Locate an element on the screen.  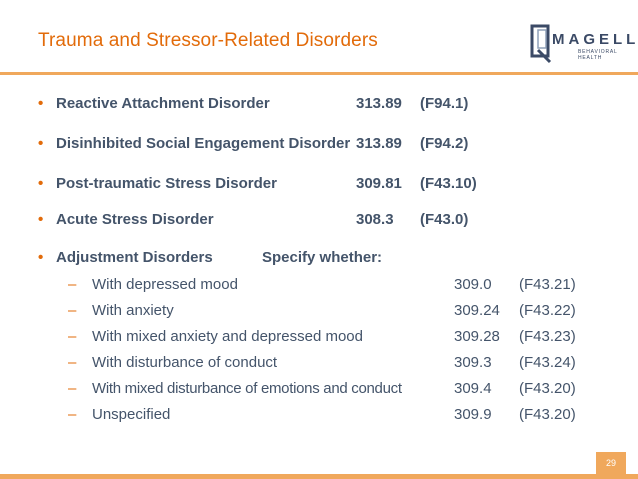
bullet-row: • Adjustment Disorders Specify whether: is located at coordinates (328, 260).